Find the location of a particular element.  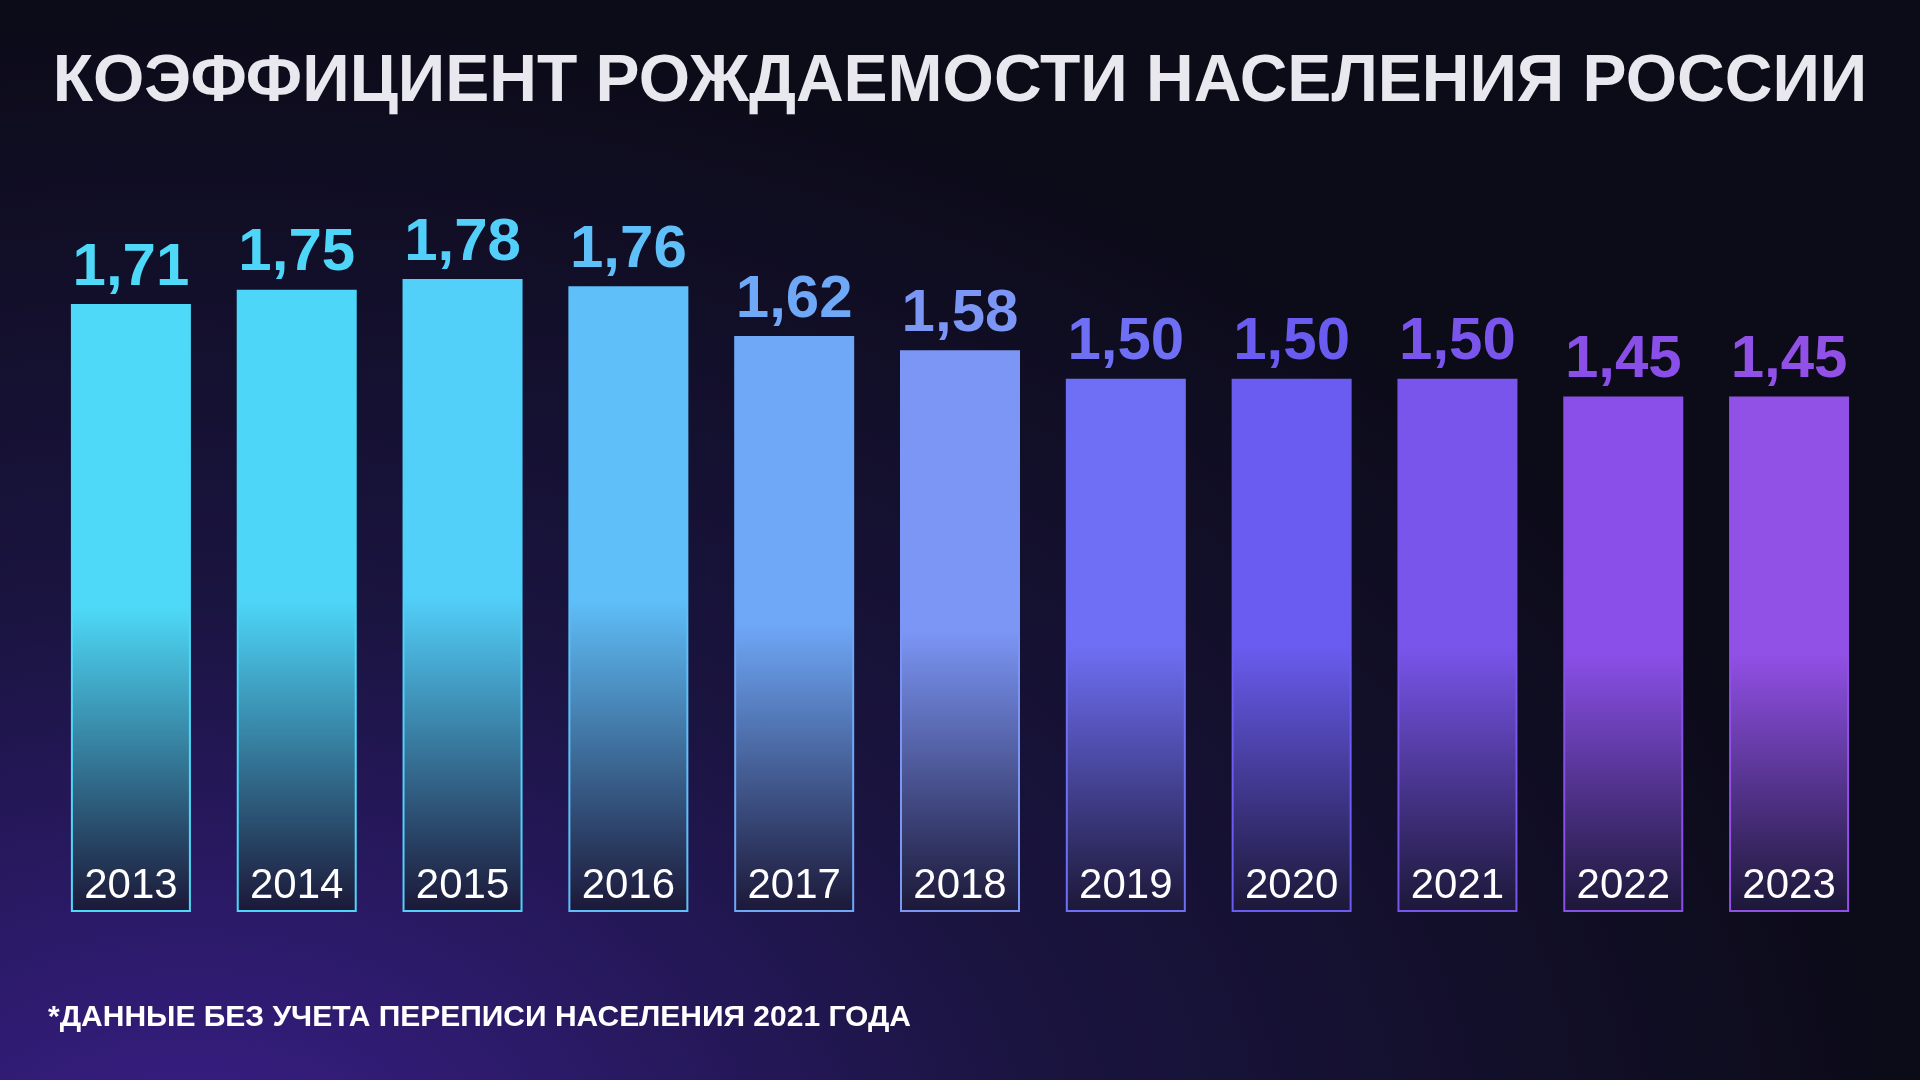

data-label: 1,76 is located at coordinates (628, 246).